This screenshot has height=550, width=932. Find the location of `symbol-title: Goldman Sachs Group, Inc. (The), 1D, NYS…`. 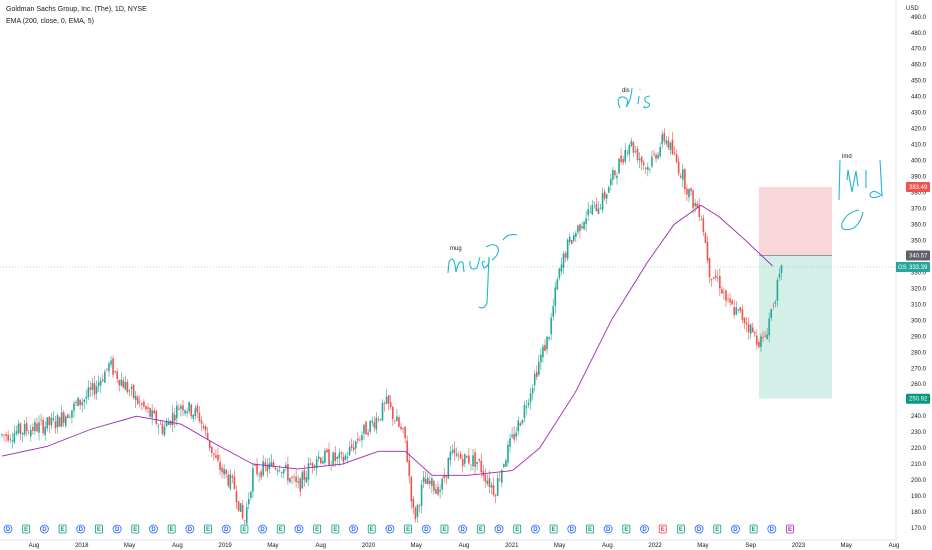

symbol-title: Goldman Sachs Group, Inc. (The), 1D, NYS… is located at coordinates (76, 9).